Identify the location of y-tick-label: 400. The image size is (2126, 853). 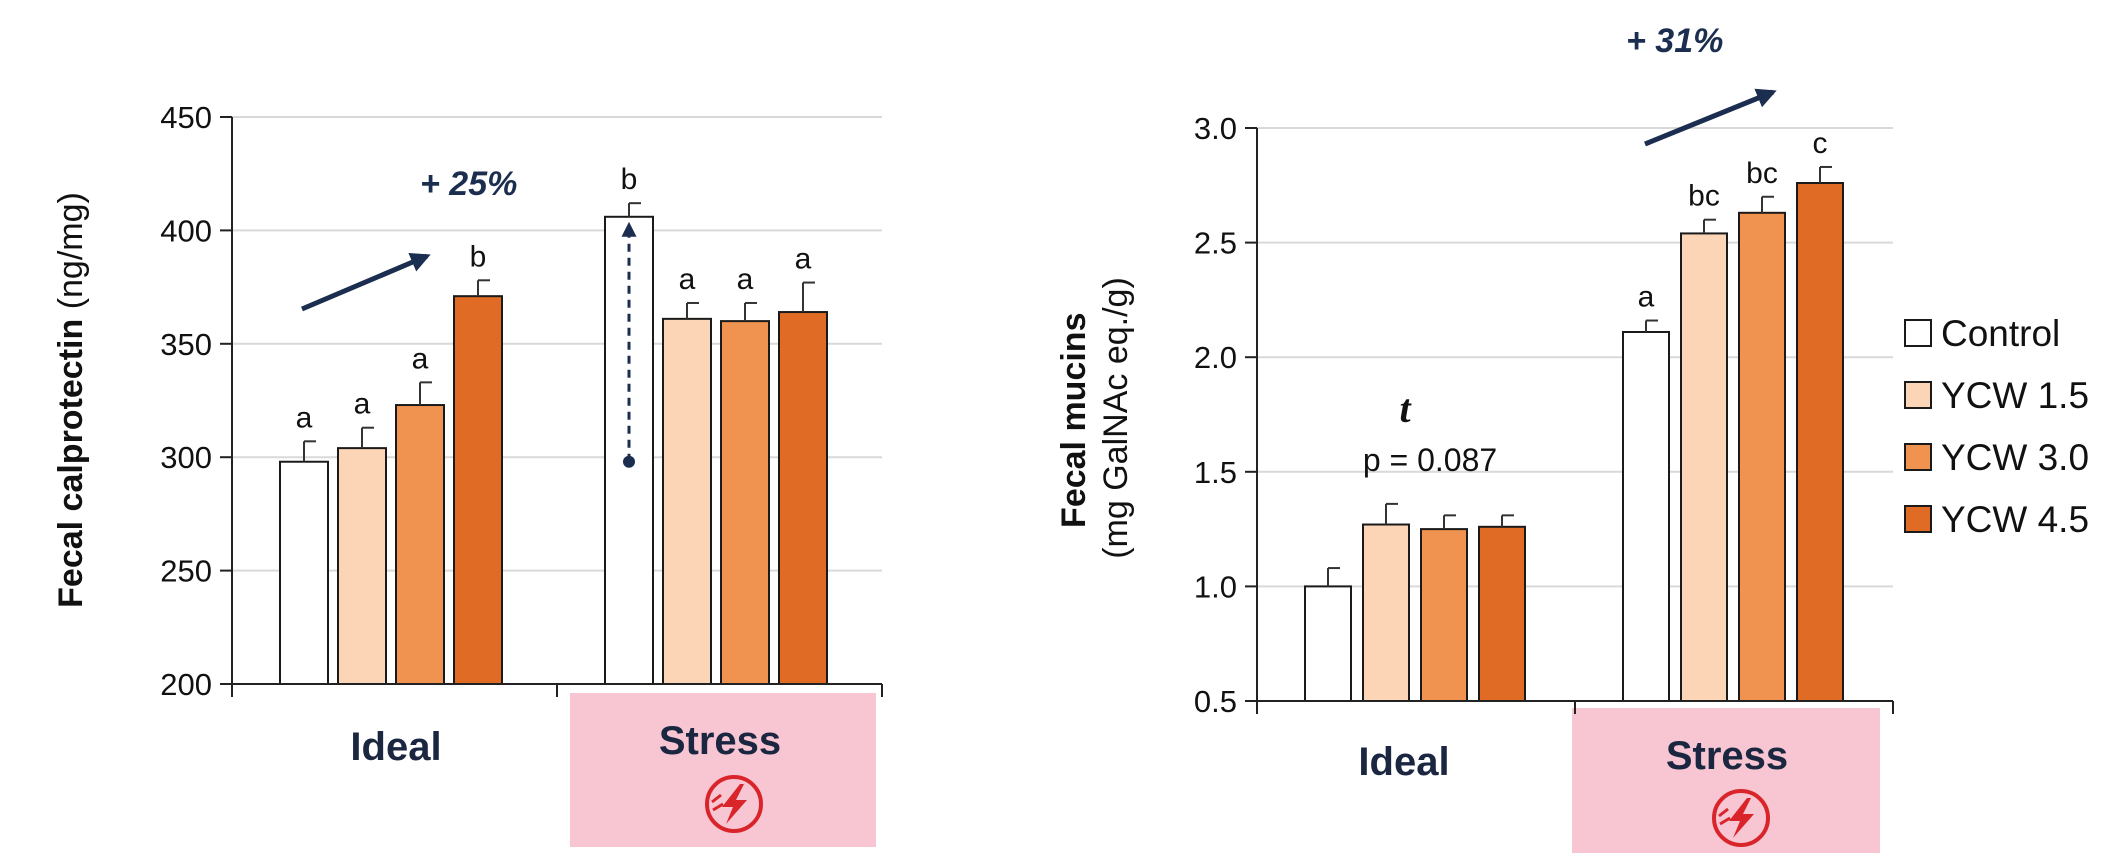
(186, 230).